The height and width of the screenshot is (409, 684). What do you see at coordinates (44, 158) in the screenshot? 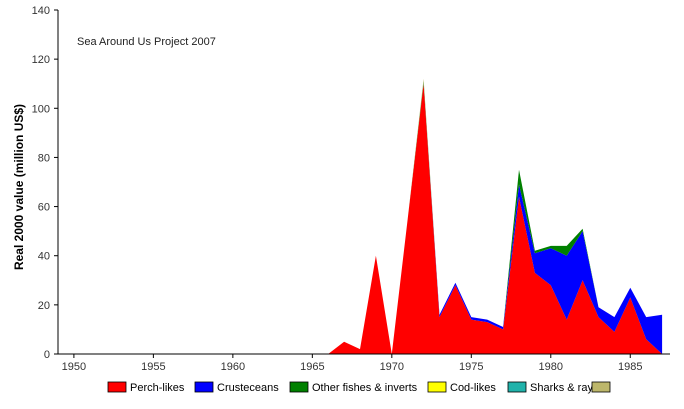
I see `y-tick-label: 80` at bounding box center [44, 158].